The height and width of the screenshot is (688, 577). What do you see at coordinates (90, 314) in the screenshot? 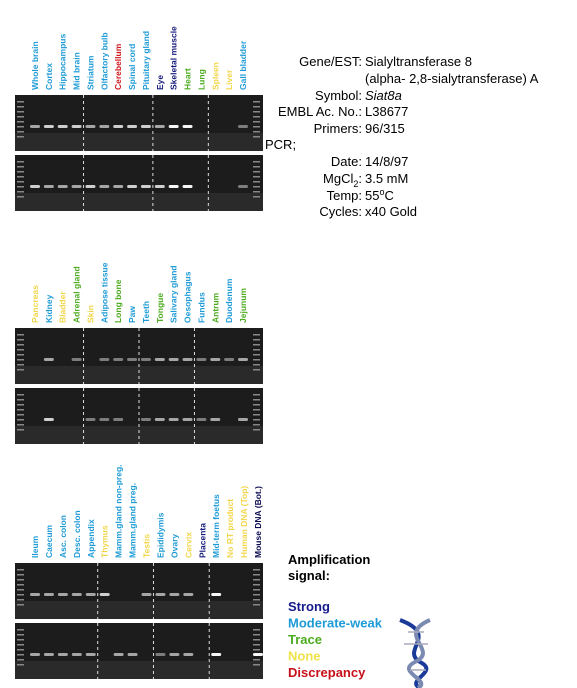
I see `lane-label: Skin` at bounding box center [90, 314].